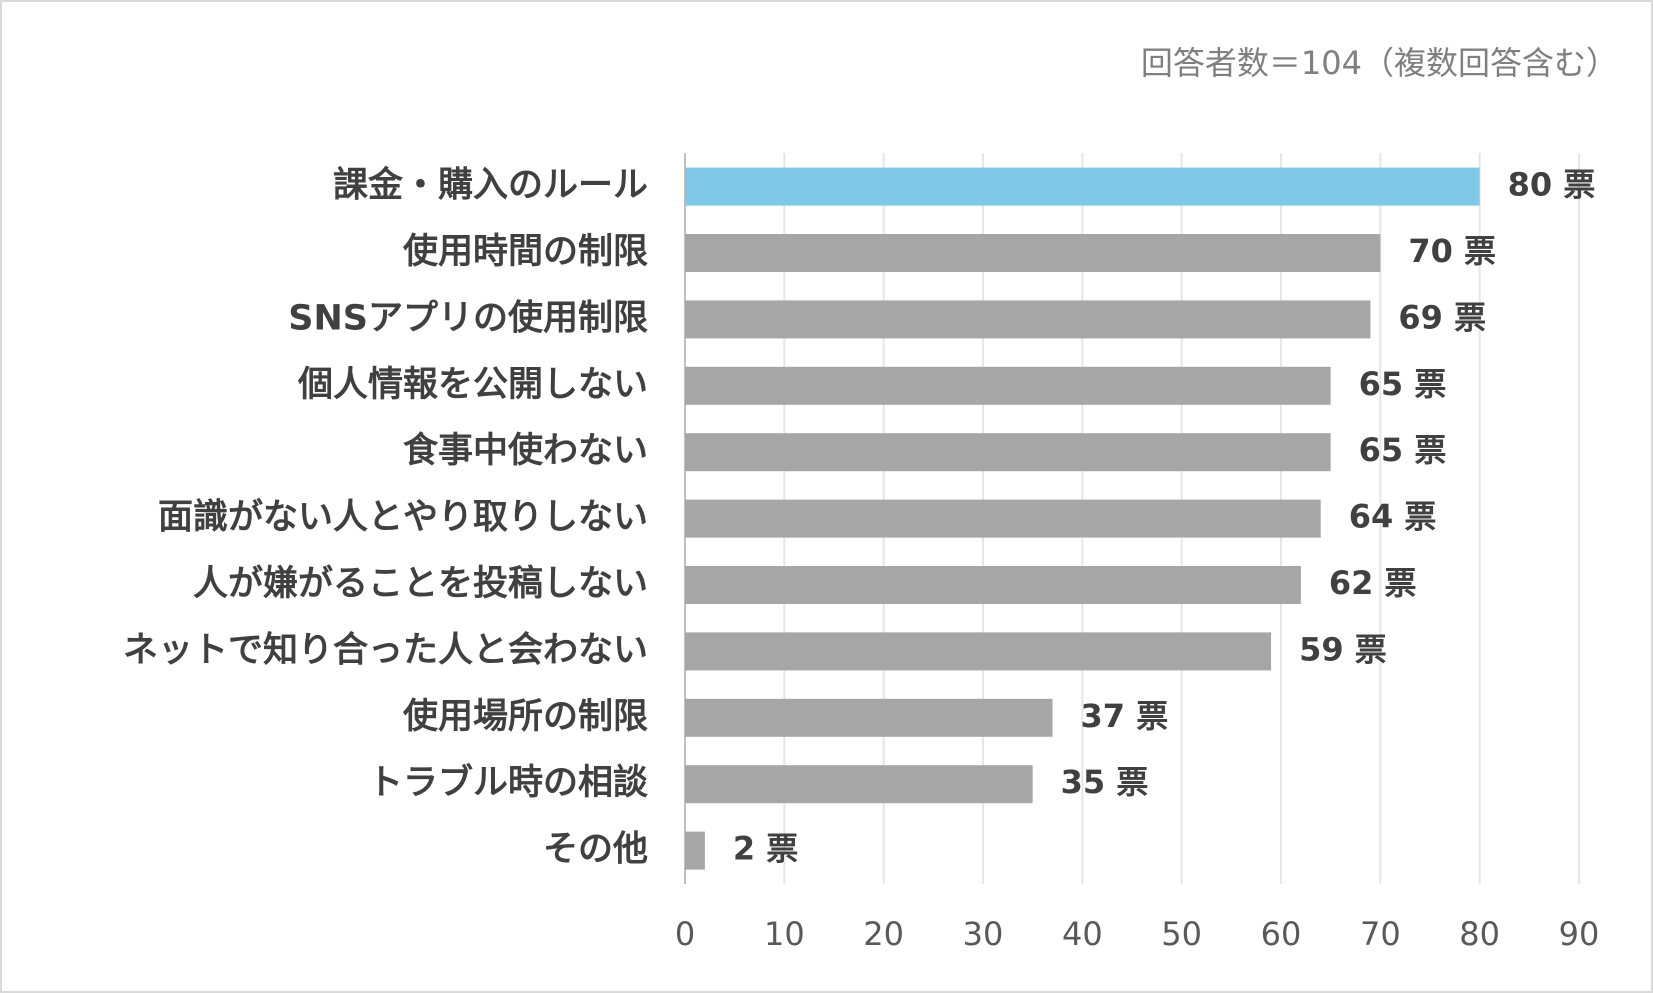 The height and width of the screenshot is (993, 1653). Describe the element at coordinates (1105, 782) in the screenshot. I see `value-label: 35 票` at that location.